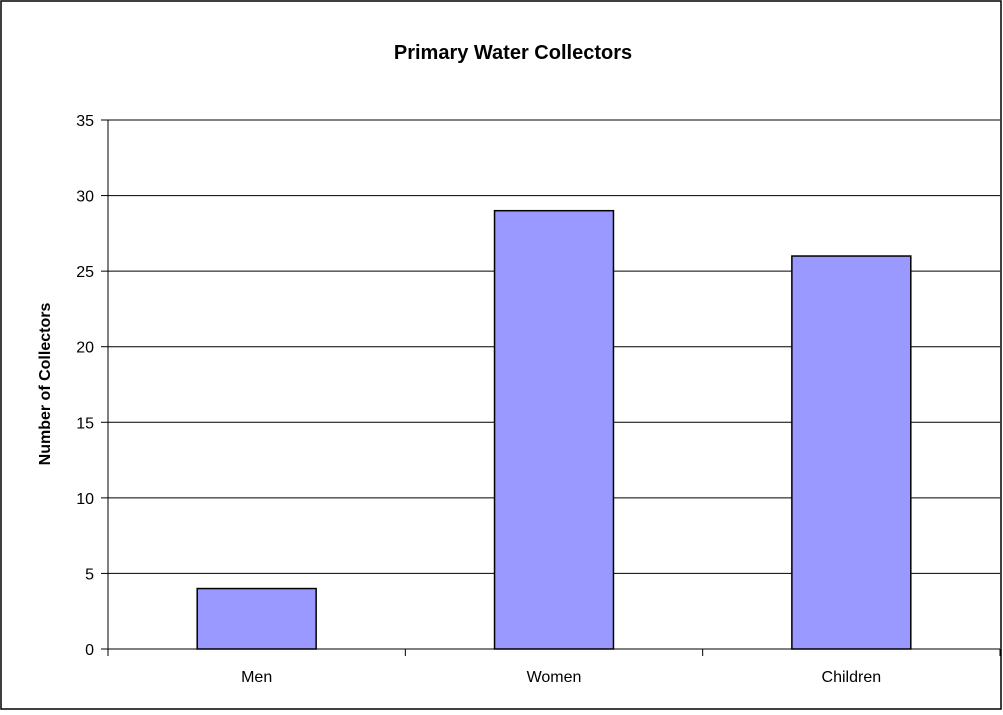 The image size is (1003, 715). I want to click on y-tick-label: 15, so click(85, 423).